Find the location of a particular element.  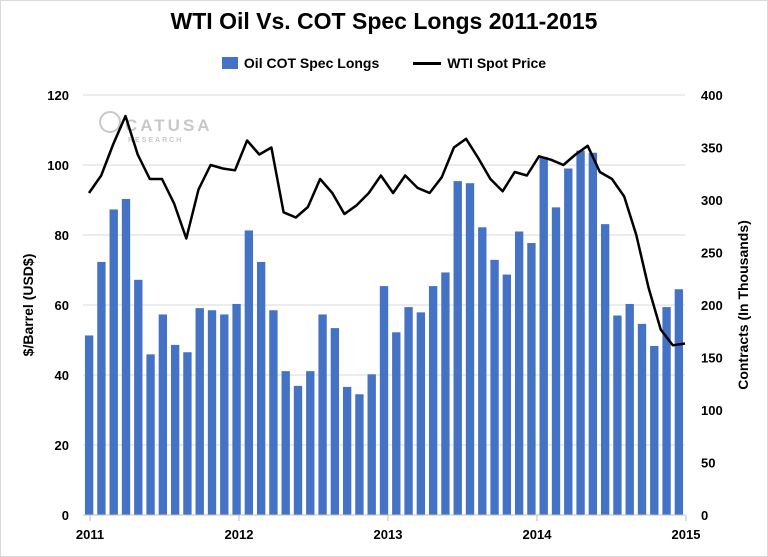

y-left-tick-label: 60 is located at coordinates (62, 305).